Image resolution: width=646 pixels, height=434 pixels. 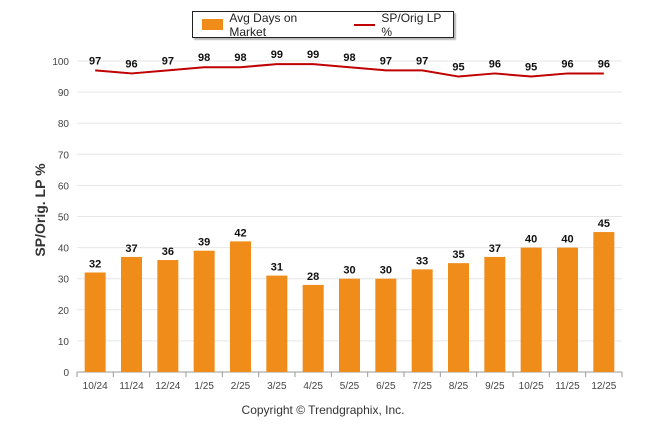 What do you see at coordinates (313, 277) in the screenshot?
I see `bar-value-label: 28` at bounding box center [313, 277].